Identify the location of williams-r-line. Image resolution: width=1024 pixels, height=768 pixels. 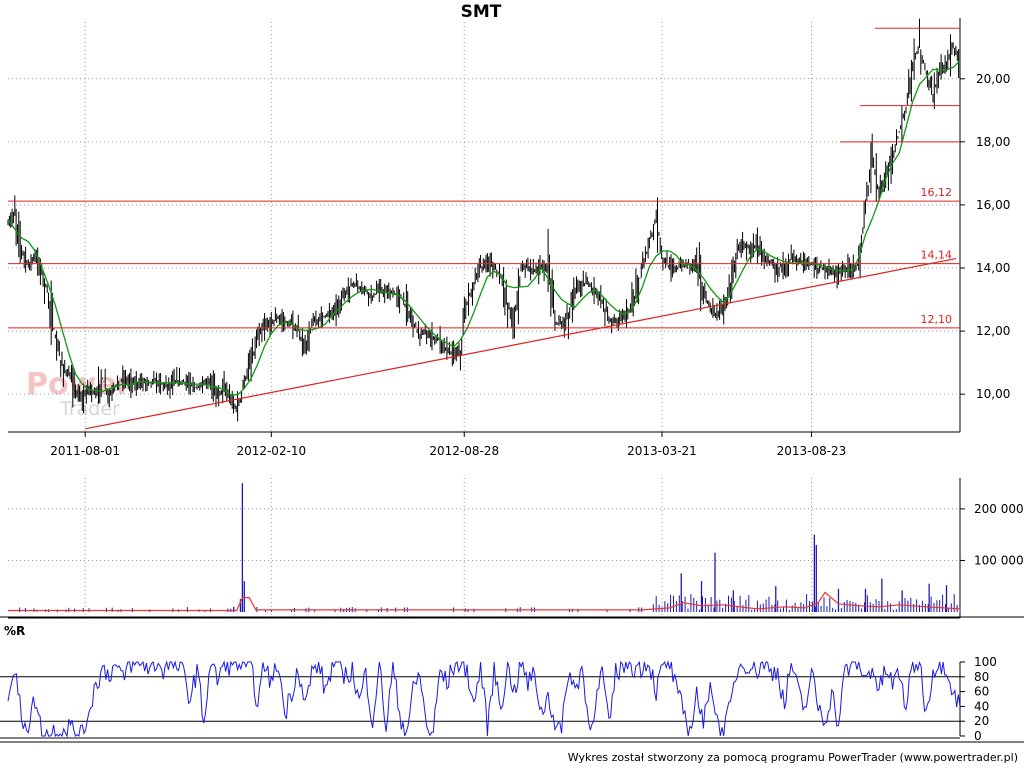
(484, 699).